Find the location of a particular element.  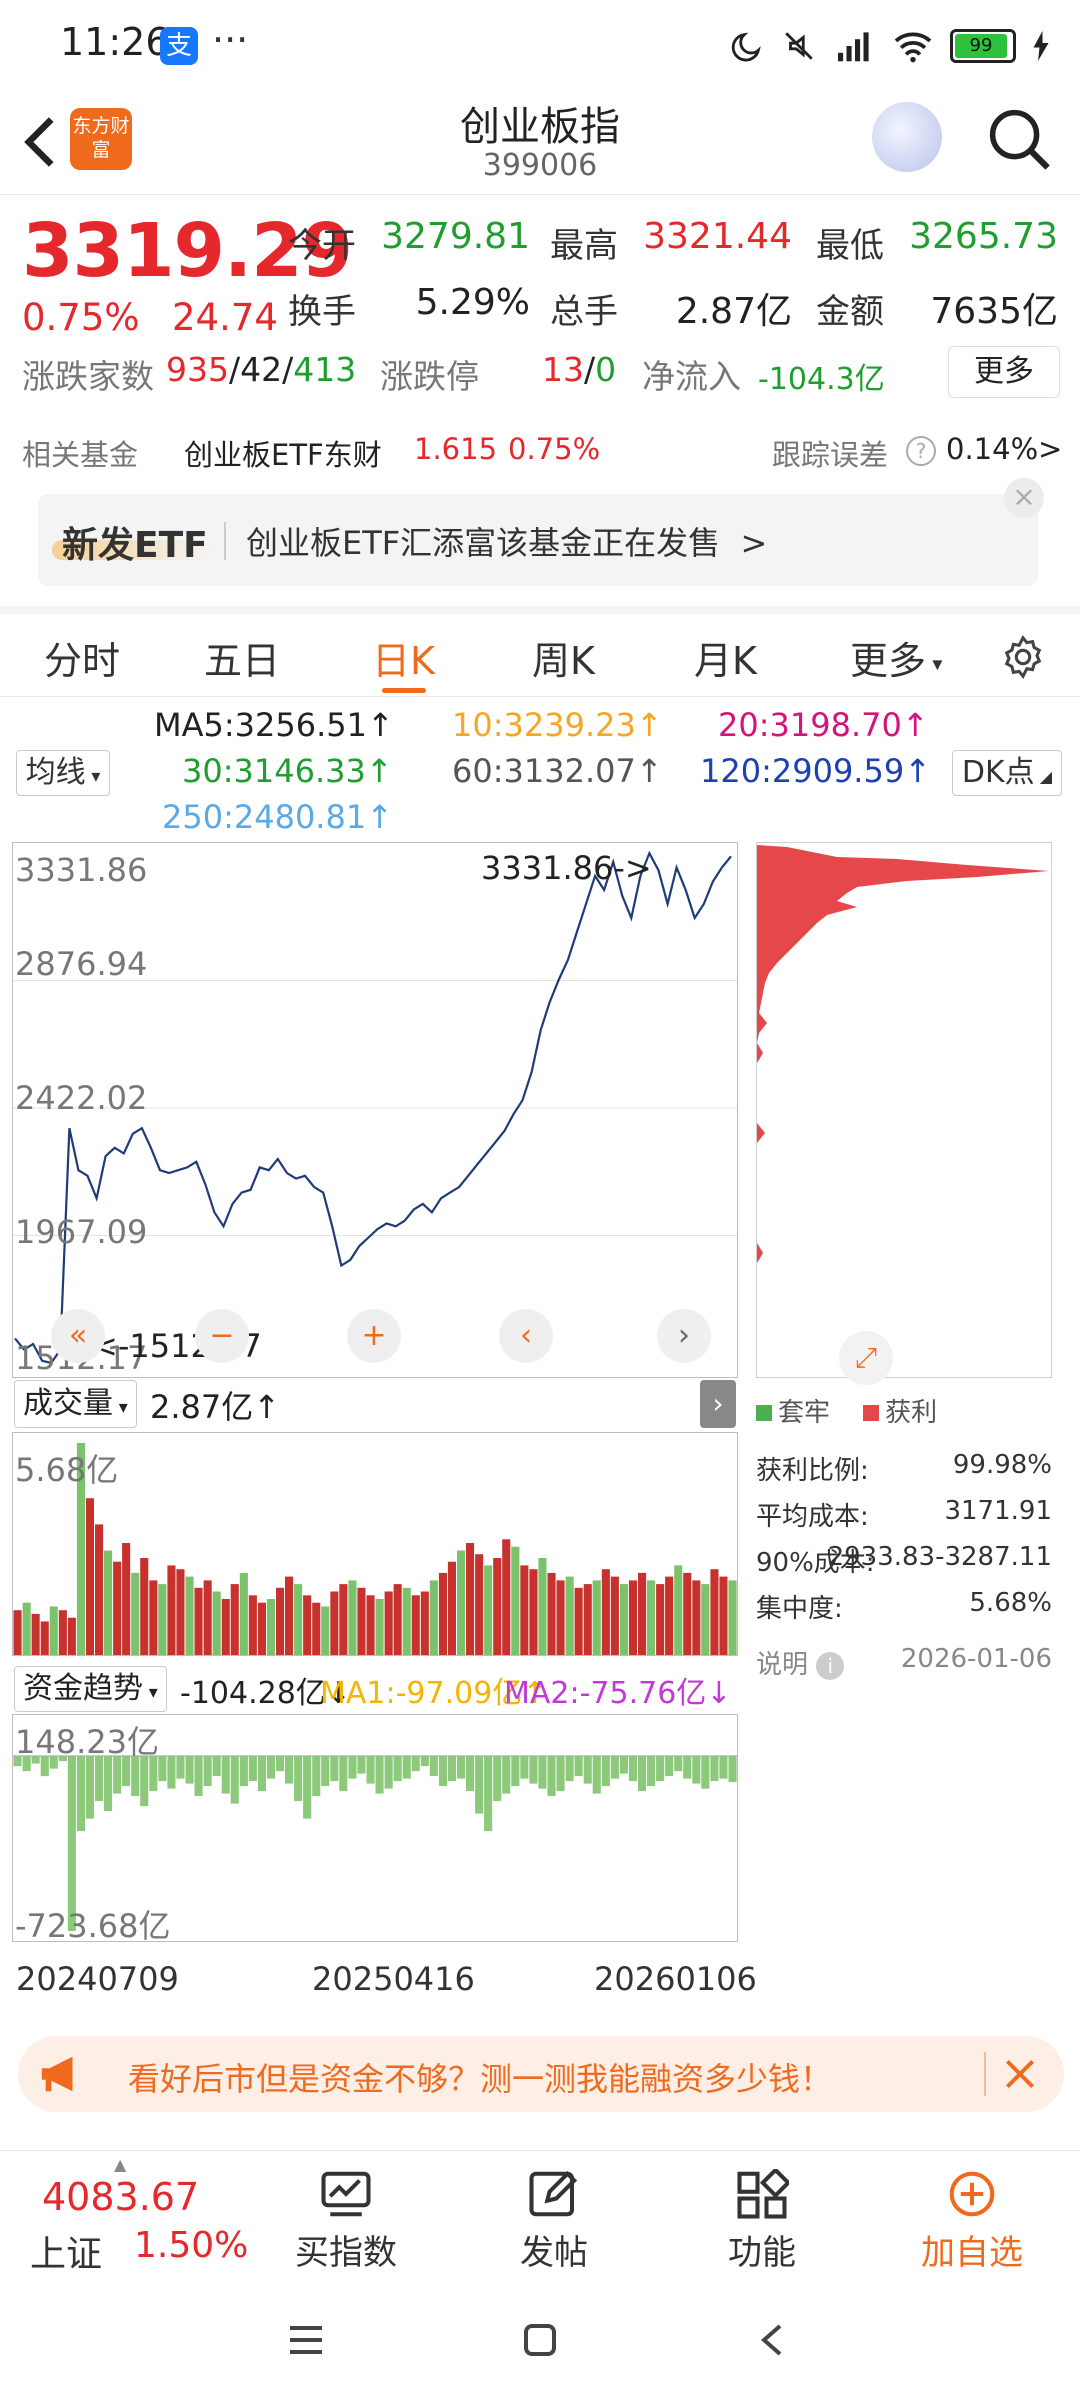

more-button: 更多 is located at coordinates (1004, 372).